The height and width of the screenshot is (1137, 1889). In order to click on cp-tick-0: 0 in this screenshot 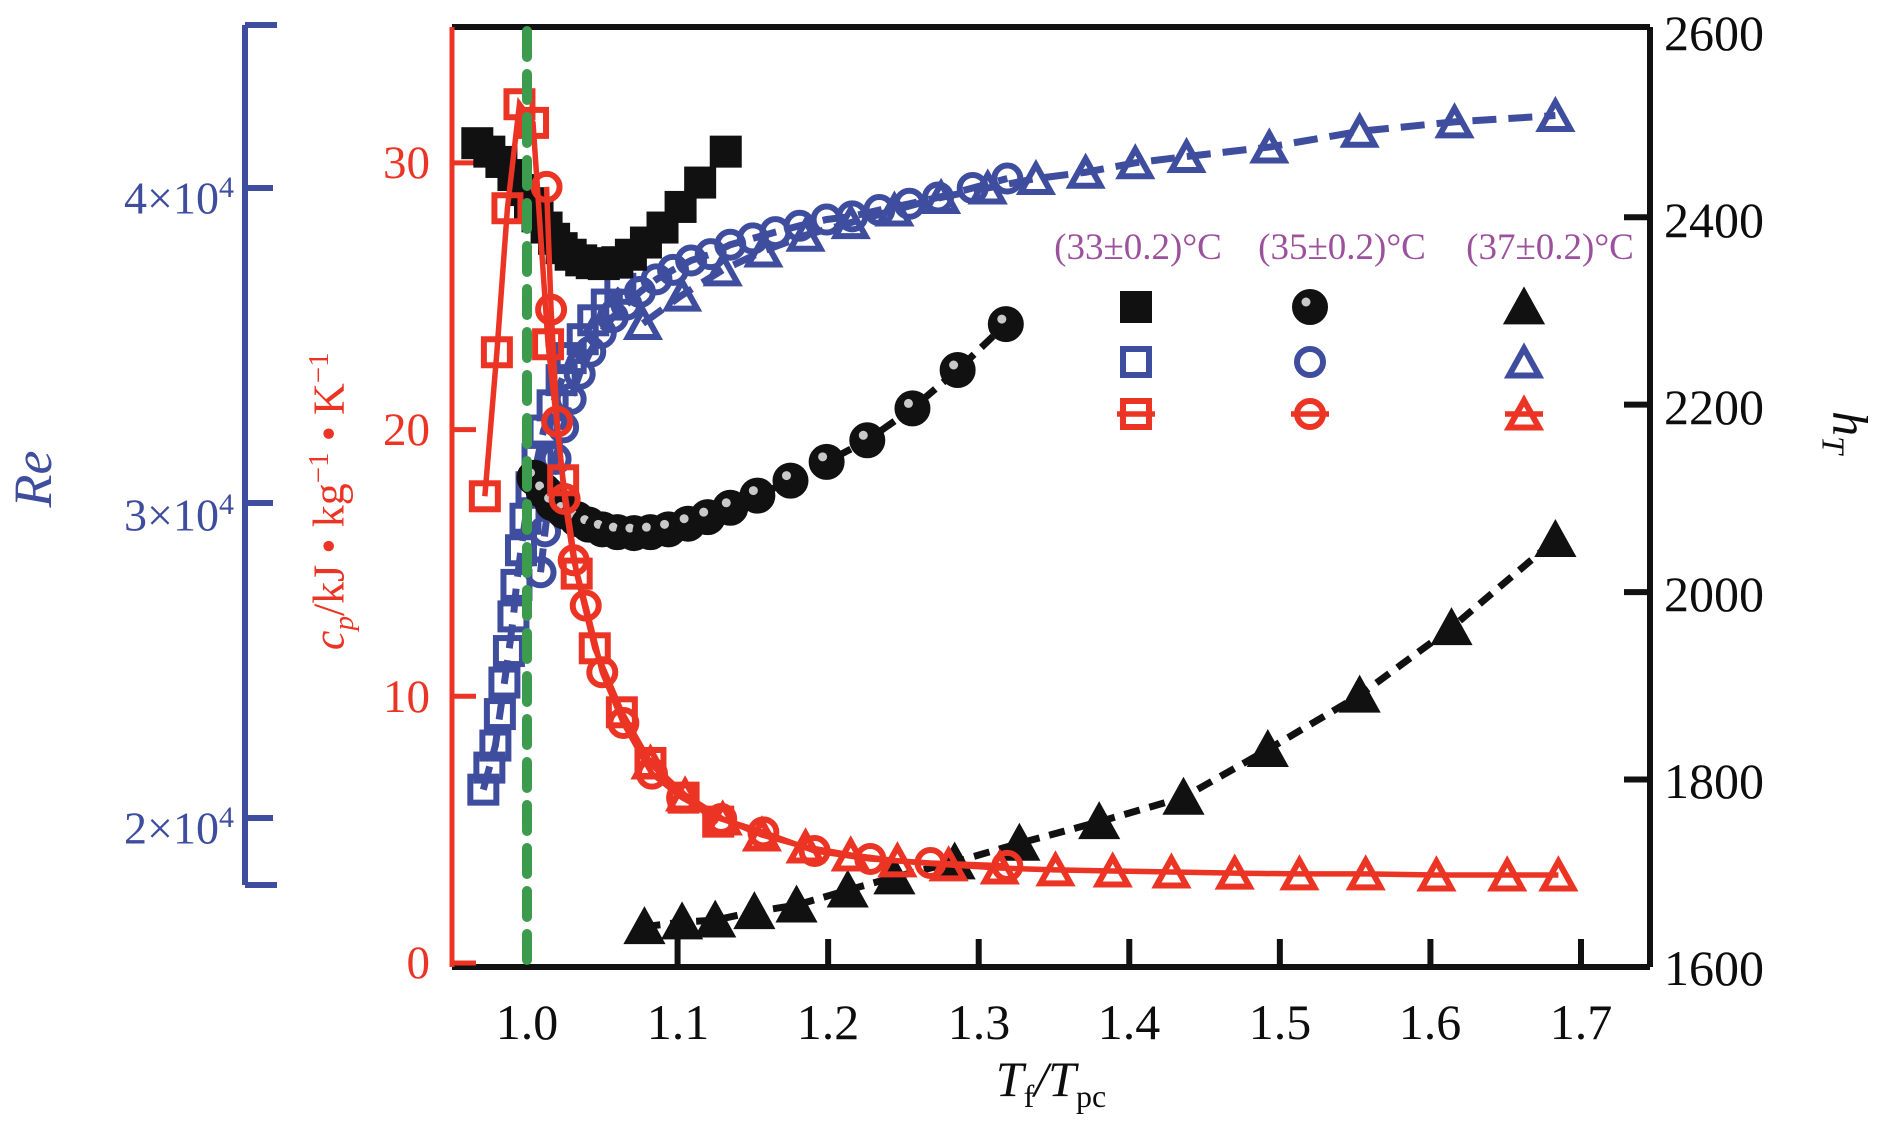, I will do `click(418, 963)`.